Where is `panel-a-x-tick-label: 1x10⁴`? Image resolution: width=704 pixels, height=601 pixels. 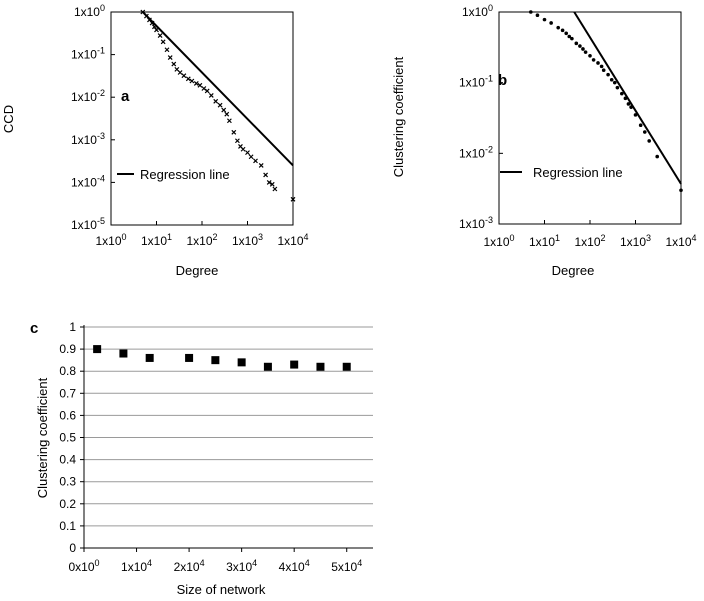
panel-a-x-tick-label: 1x10⁴ is located at coordinates (292, 240).